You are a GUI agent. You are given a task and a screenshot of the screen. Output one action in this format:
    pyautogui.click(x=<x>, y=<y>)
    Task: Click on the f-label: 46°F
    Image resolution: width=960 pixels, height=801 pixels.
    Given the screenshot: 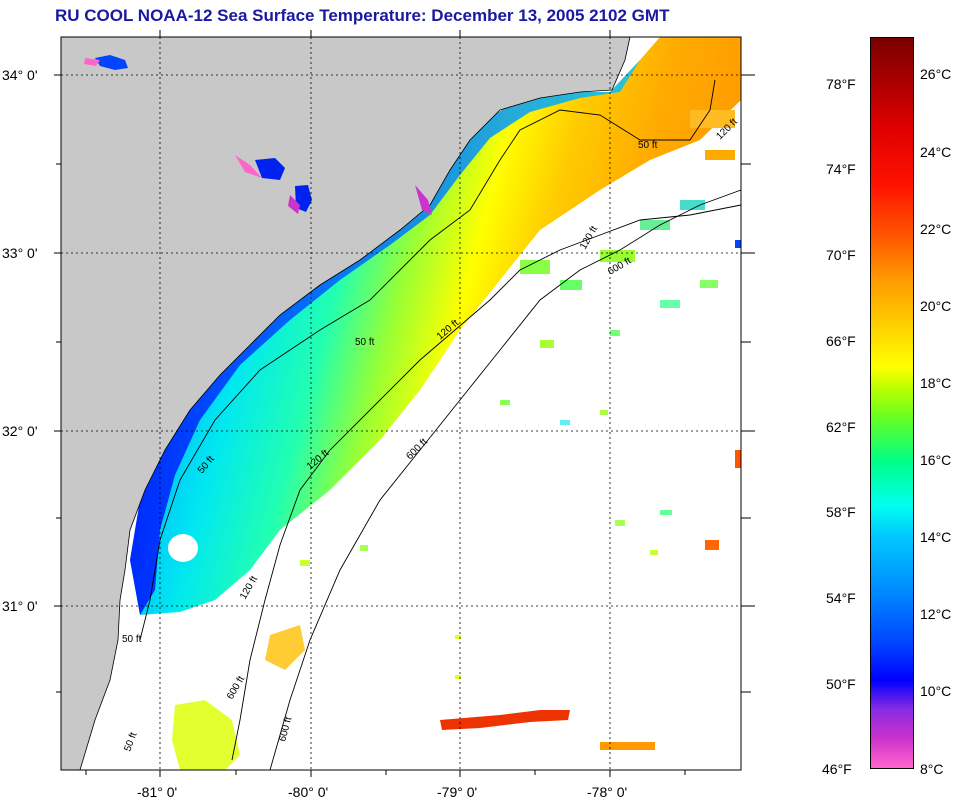 What is the action you would take?
    pyautogui.click(x=837, y=769)
    